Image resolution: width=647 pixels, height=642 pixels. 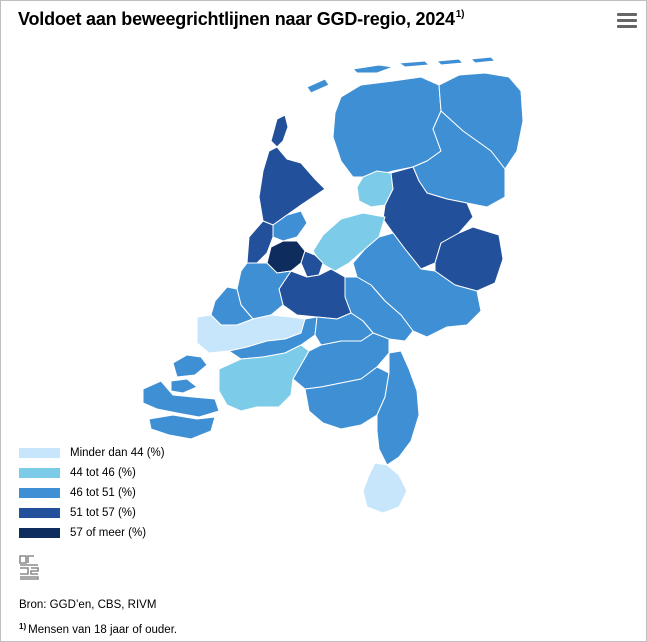 I want to click on region-island-vlieland, so click(x=318, y=86).